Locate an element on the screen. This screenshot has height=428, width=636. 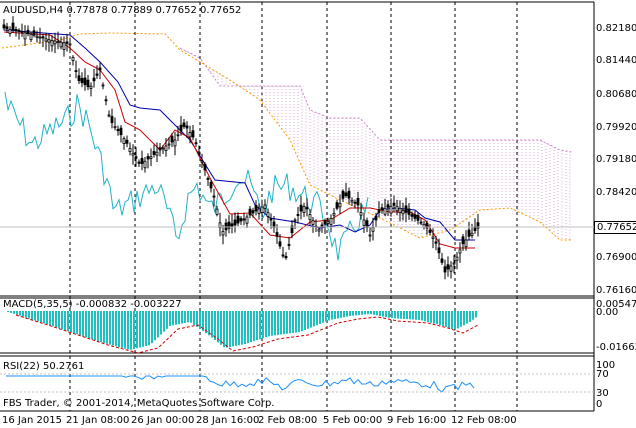
time-label: 28 Jan 16:00 is located at coordinates (228, 420).